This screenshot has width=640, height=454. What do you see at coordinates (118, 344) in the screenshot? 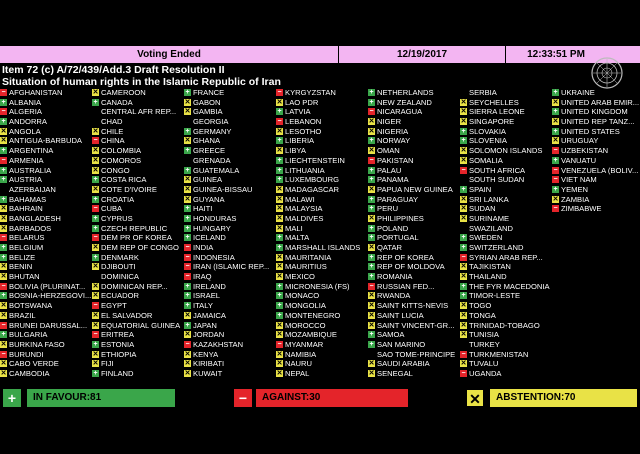
I see `country-name: ESTONIA` at bounding box center [118, 344].